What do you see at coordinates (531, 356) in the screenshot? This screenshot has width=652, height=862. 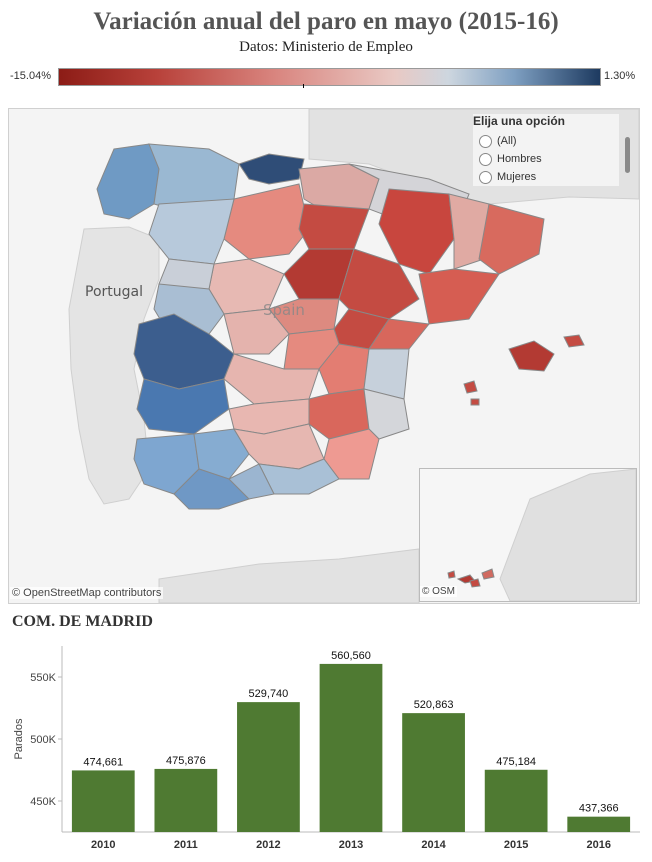 I see `province-mallorca` at bounding box center [531, 356].